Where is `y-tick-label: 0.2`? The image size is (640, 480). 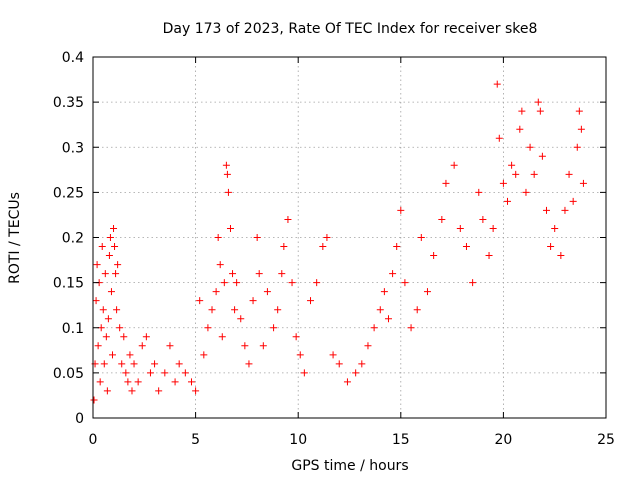 y-tick-label: 0.2 is located at coordinates (73, 239).